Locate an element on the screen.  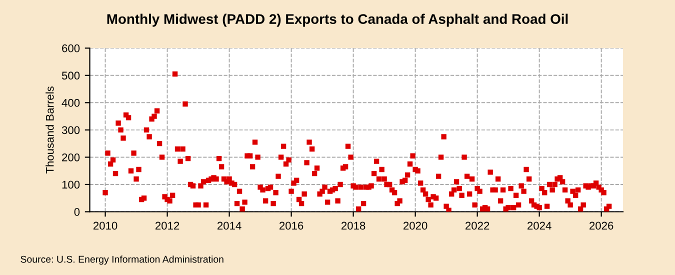
chart-title: Monthly Midwest (PADD 2) Exports to Canada of Asphalt and Road Oil is located at coordinates (337, 20).